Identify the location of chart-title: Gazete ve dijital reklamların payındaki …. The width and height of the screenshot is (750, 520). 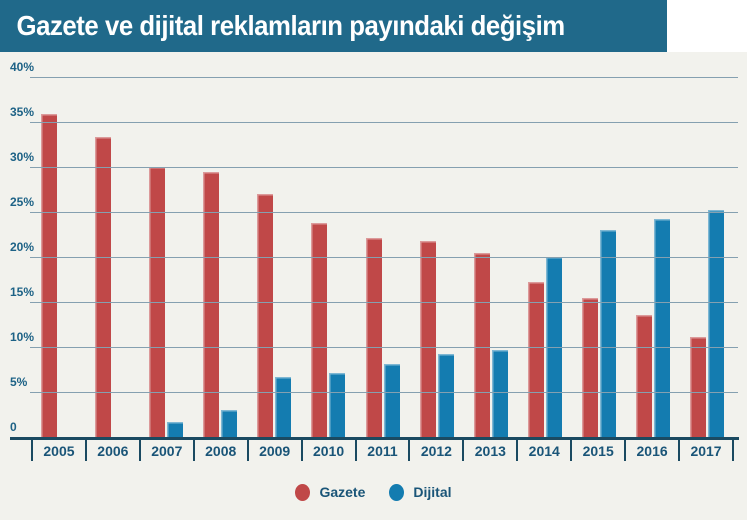
(291, 25).